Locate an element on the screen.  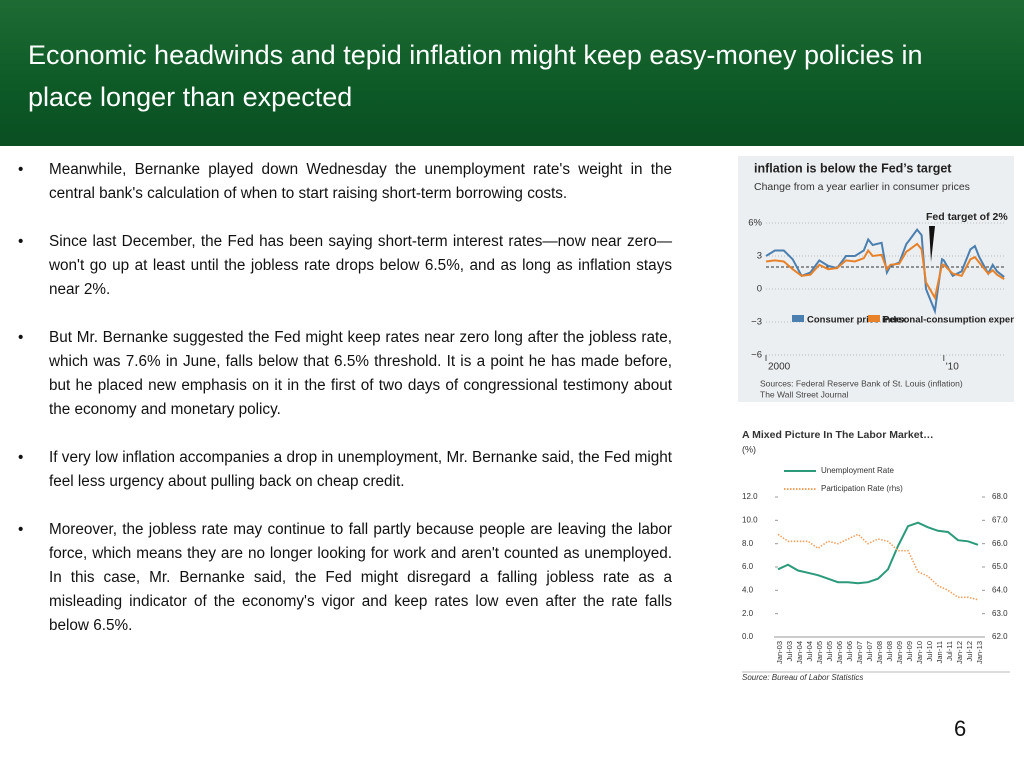
y-tick-label: 0.0 is located at coordinates (748, 636).